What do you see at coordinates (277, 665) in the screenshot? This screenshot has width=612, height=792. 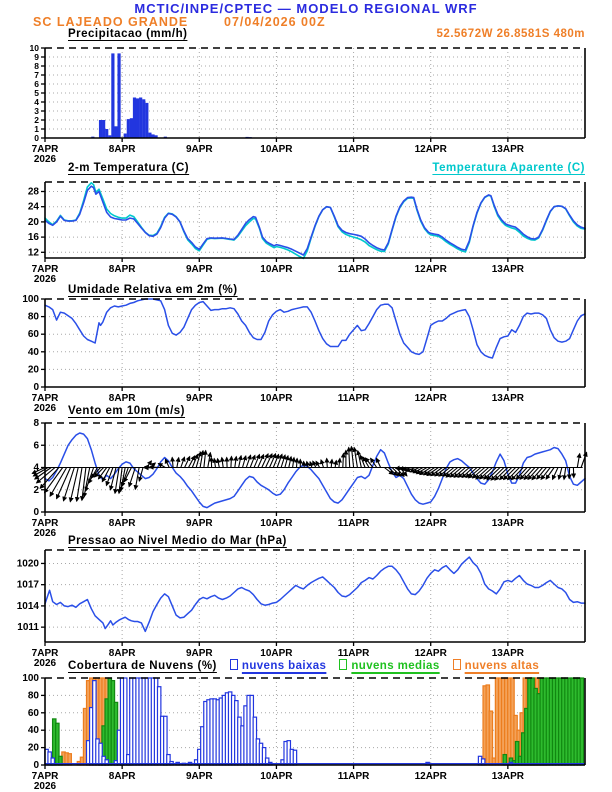 I see `legend-low-clouds: nuvens baixas` at bounding box center [277, 665].